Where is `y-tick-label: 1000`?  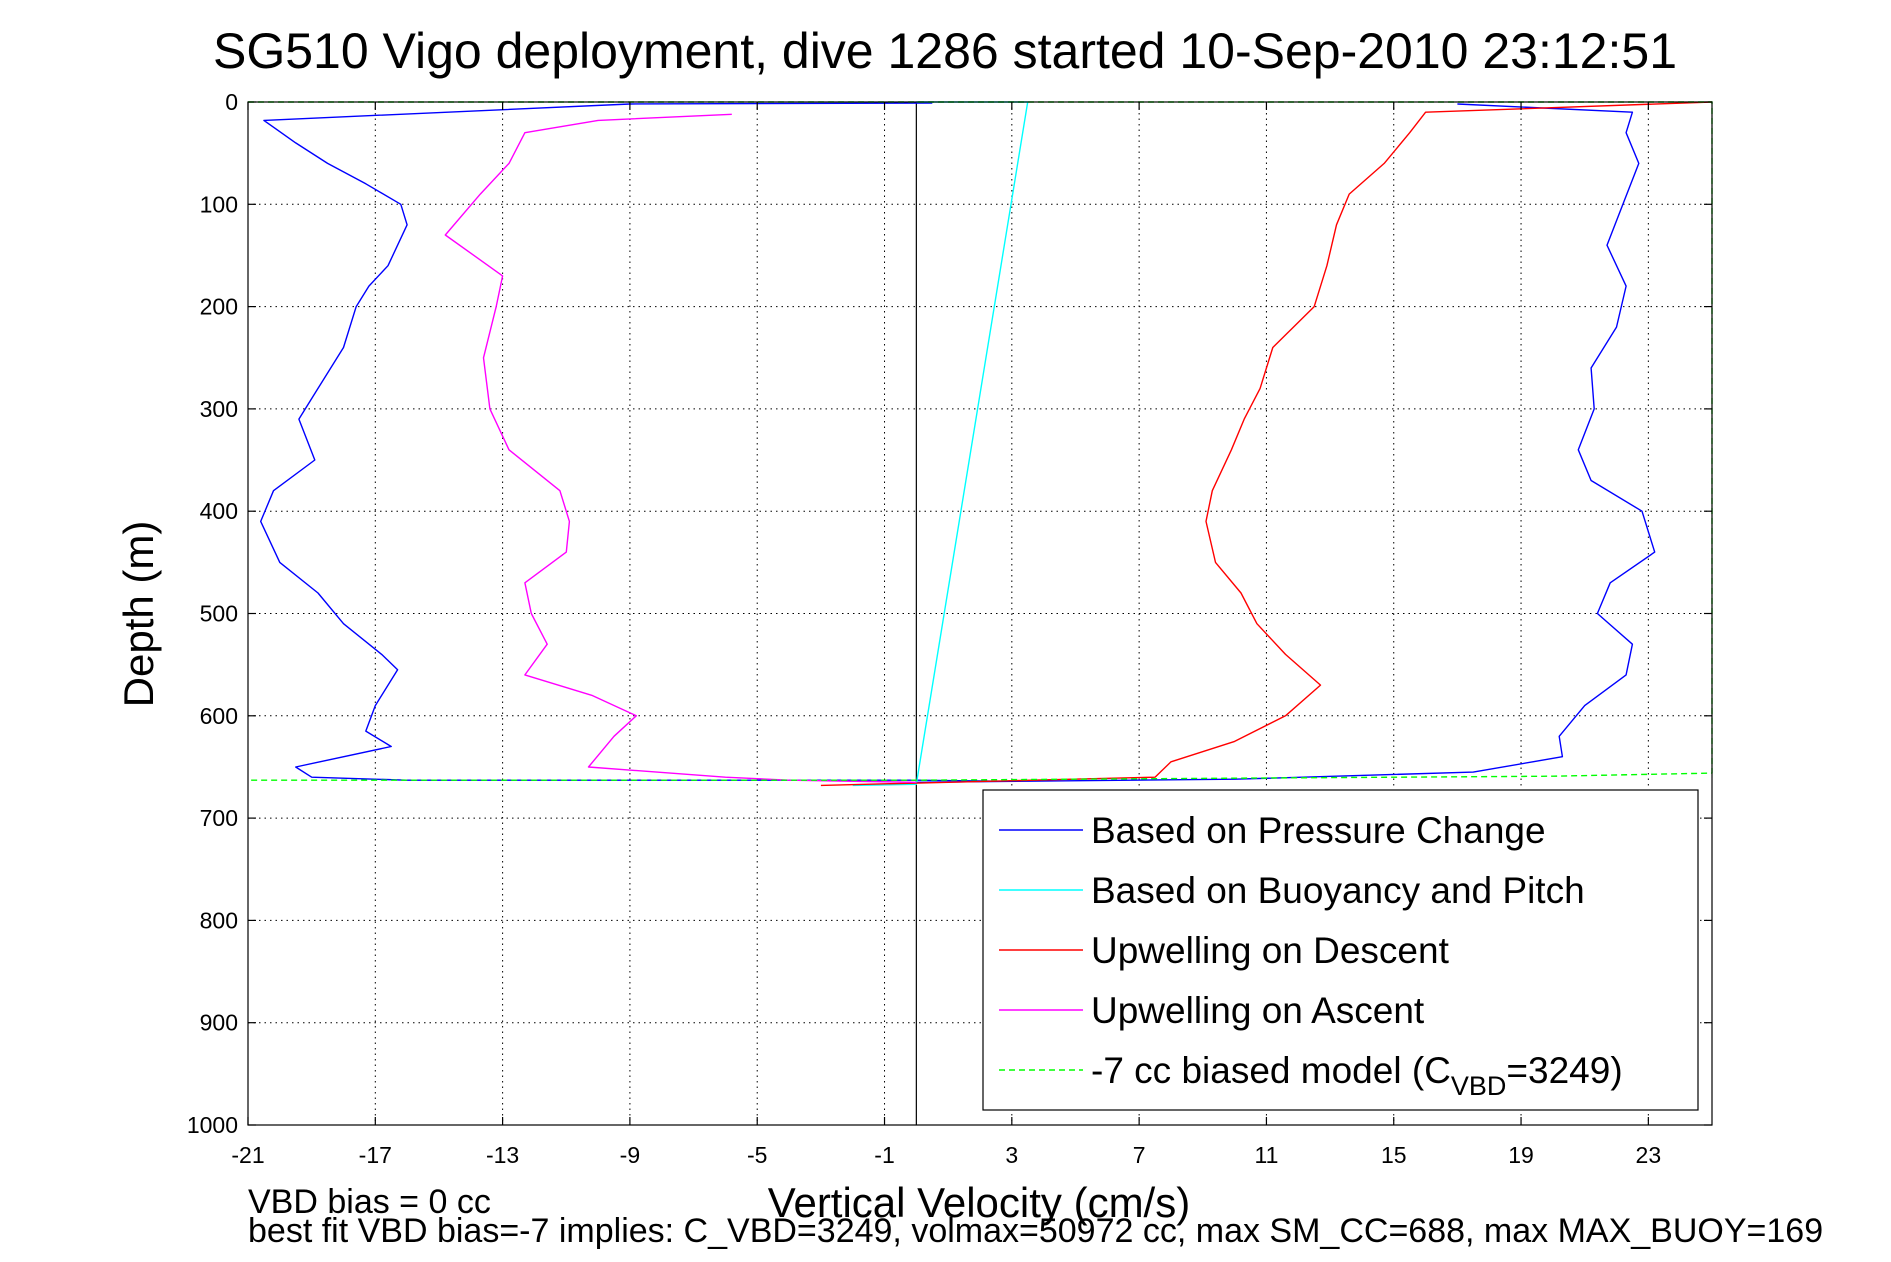
y-tick-label: 1000 is located at coordinates (212, 1125).